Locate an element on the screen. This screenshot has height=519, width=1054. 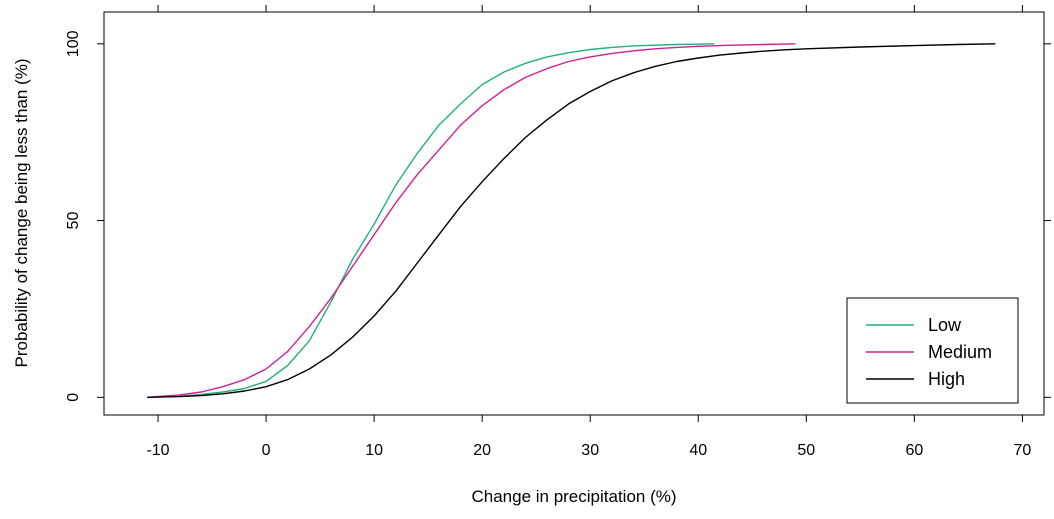
legend-label-low: Low is located at coordinates (945, 325).